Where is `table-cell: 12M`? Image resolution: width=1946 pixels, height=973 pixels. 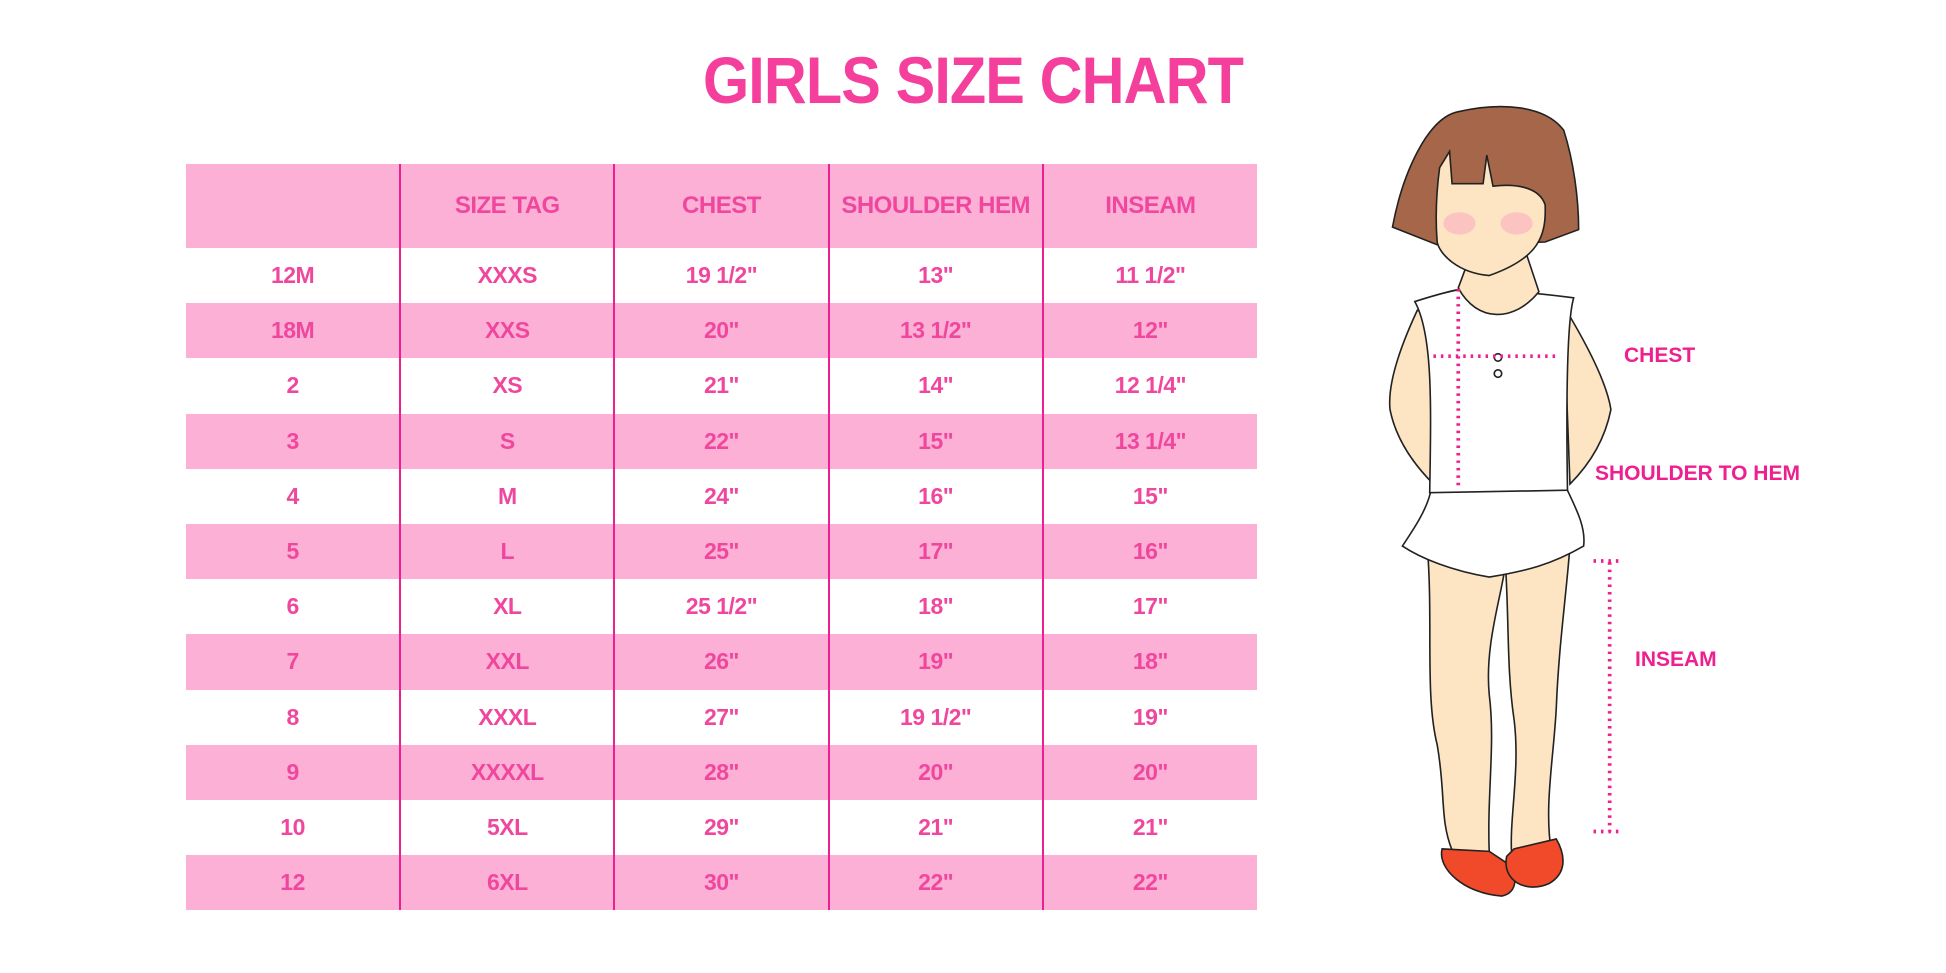 table-cell: 12M is located at coordinates (292, 275).